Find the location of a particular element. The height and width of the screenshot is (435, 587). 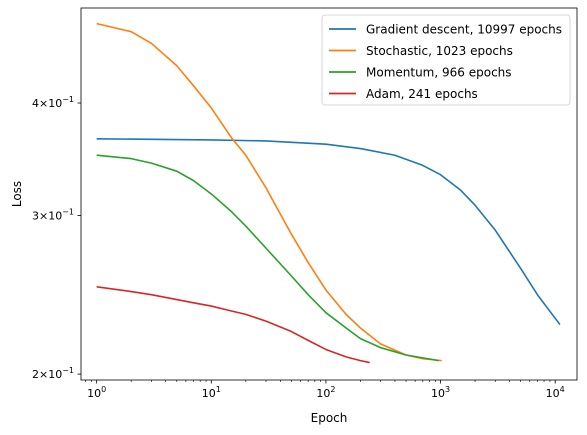

x-axis-label: Epoch is located at coordinates (329, 418).